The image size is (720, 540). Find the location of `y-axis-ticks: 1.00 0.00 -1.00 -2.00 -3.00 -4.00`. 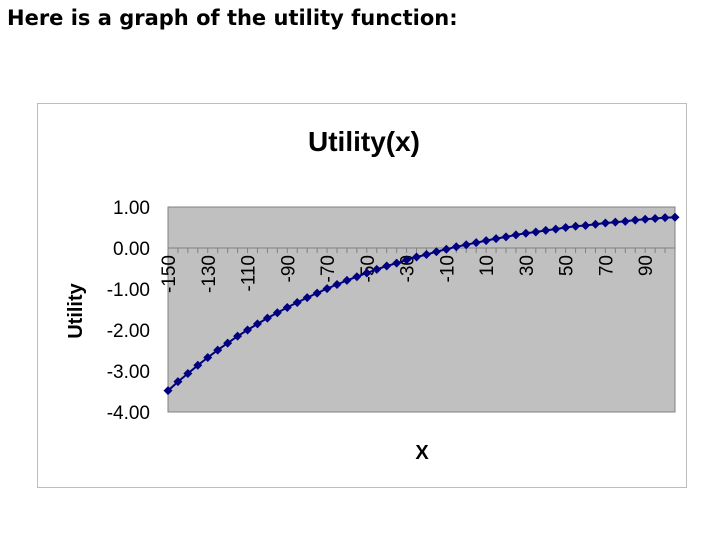

y-axis-ticks: 1.00 0.00 -1.00 -2.00 -3.00 -4.00 is located at coordinates (128, 311).